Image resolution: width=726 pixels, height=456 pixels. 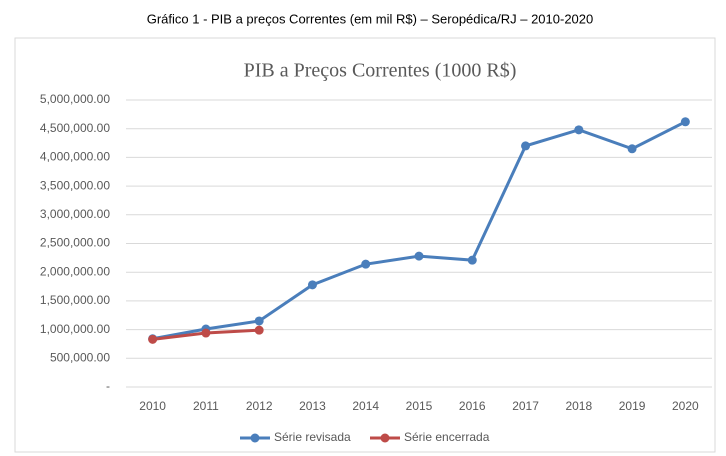 What do you see at coordinates (108, 386) in the screenshot?
I see `y-tick-label: -` at bounding box center [108, 386].